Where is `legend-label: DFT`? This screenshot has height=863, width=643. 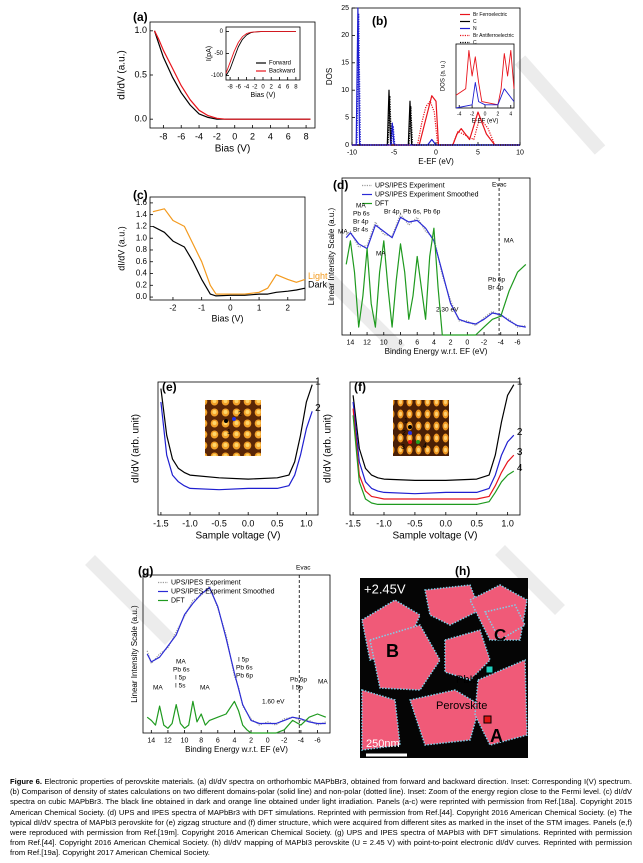 legend-label: DFT is located at coordinates (178, 600).